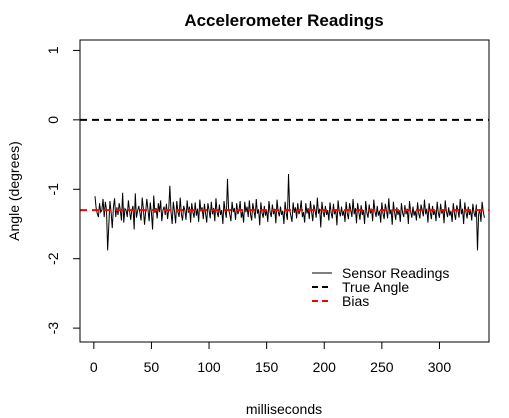 Image resolution: width=509 pixels, height=418 pixels. Describe the element at coordinates (382, 367) in the screenshot. I see `x-tick-label: 250` at that location.